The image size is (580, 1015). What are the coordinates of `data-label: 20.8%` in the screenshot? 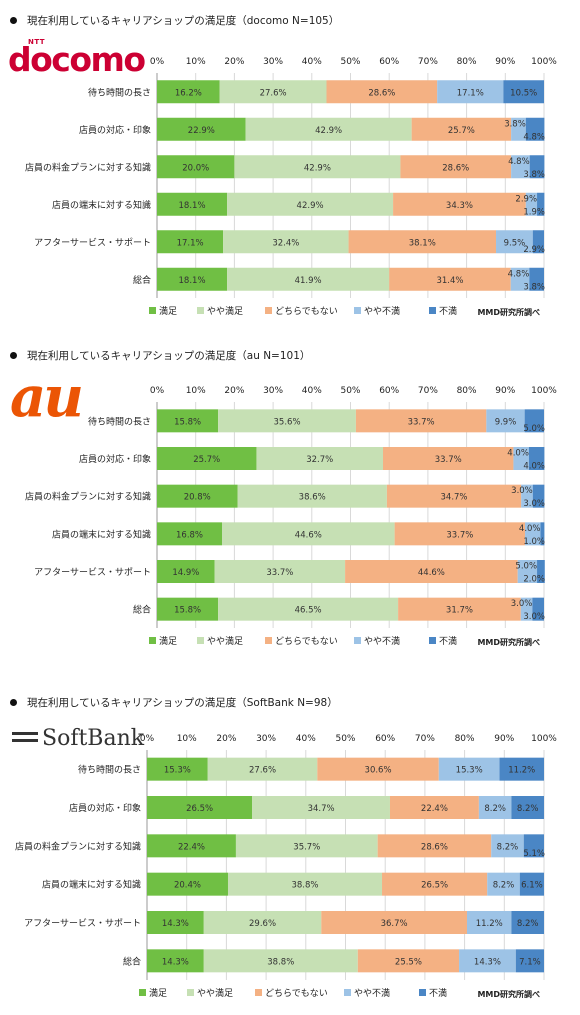 It's located at (197, 498).